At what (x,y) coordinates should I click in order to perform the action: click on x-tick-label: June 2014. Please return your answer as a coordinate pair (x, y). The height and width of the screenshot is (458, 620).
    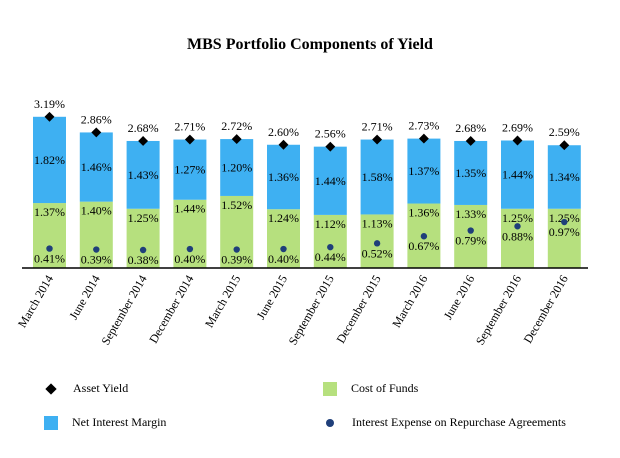
    Looking at the image, I should click on (84, 297).